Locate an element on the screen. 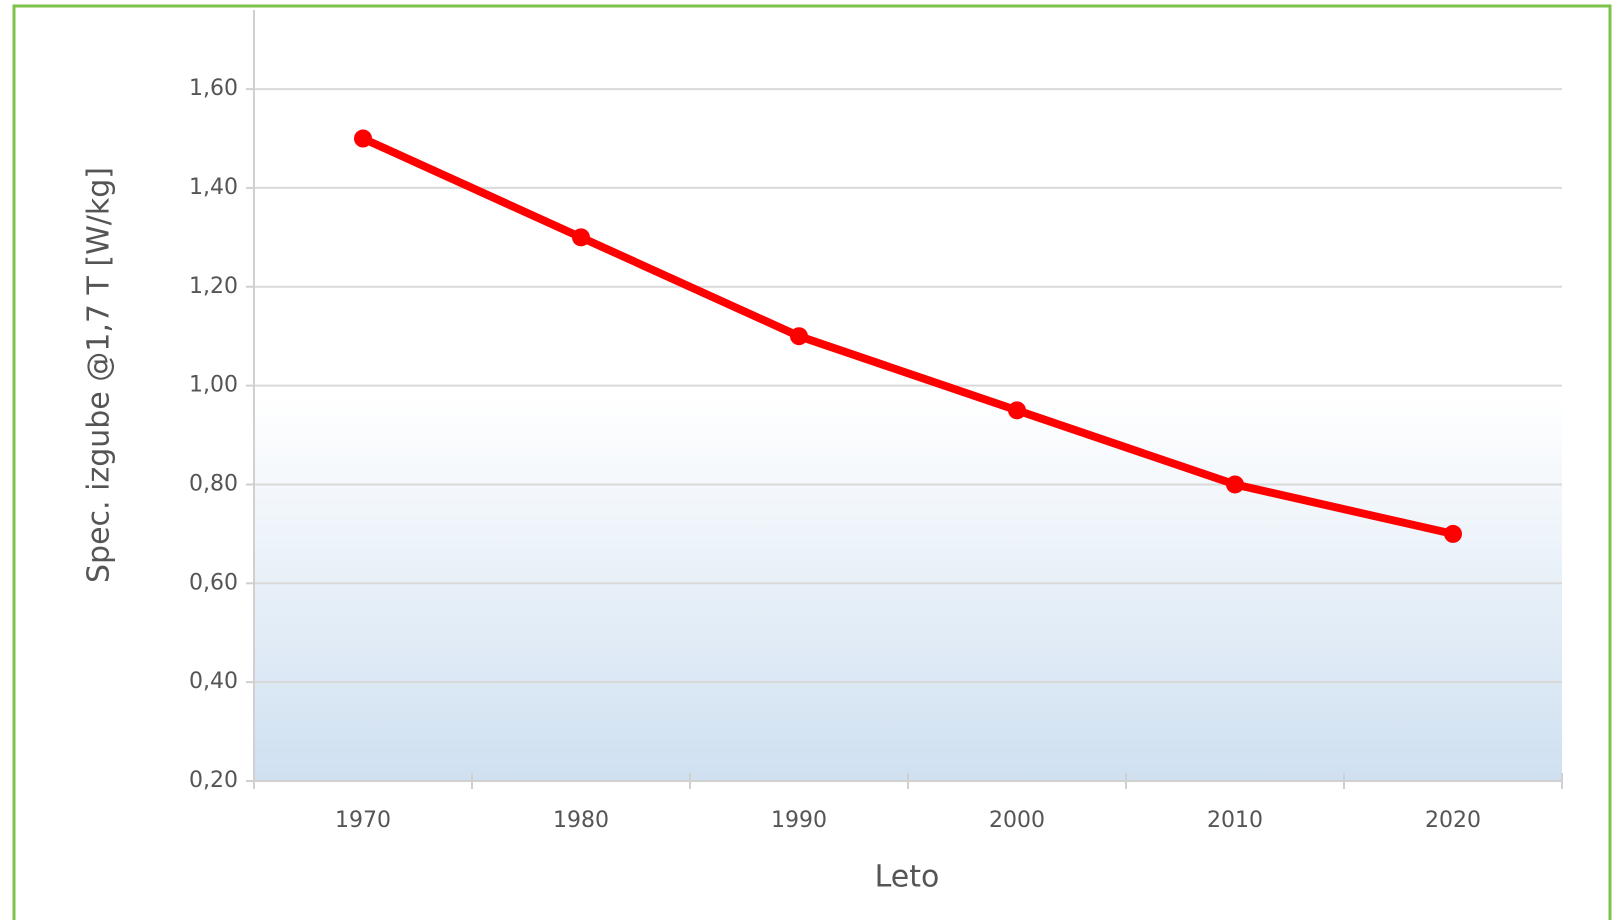  x-tick-label: 2000 is located at coordinates (1017, 820).